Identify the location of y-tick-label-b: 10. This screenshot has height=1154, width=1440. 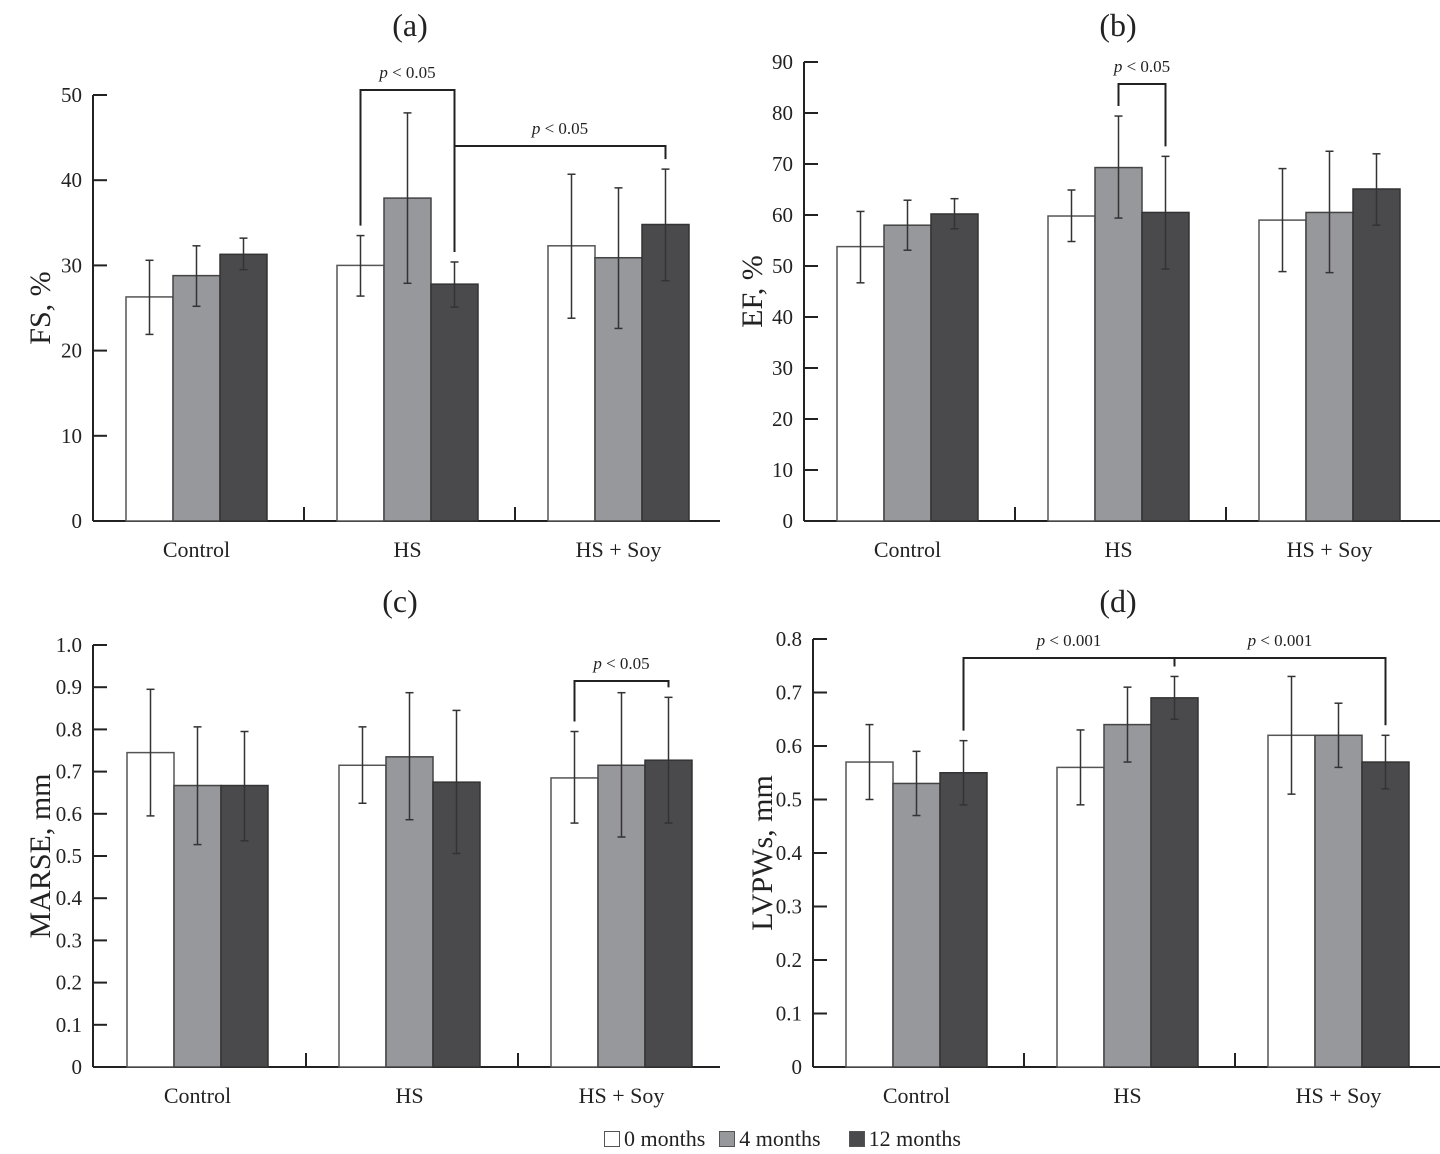
(782, 470).